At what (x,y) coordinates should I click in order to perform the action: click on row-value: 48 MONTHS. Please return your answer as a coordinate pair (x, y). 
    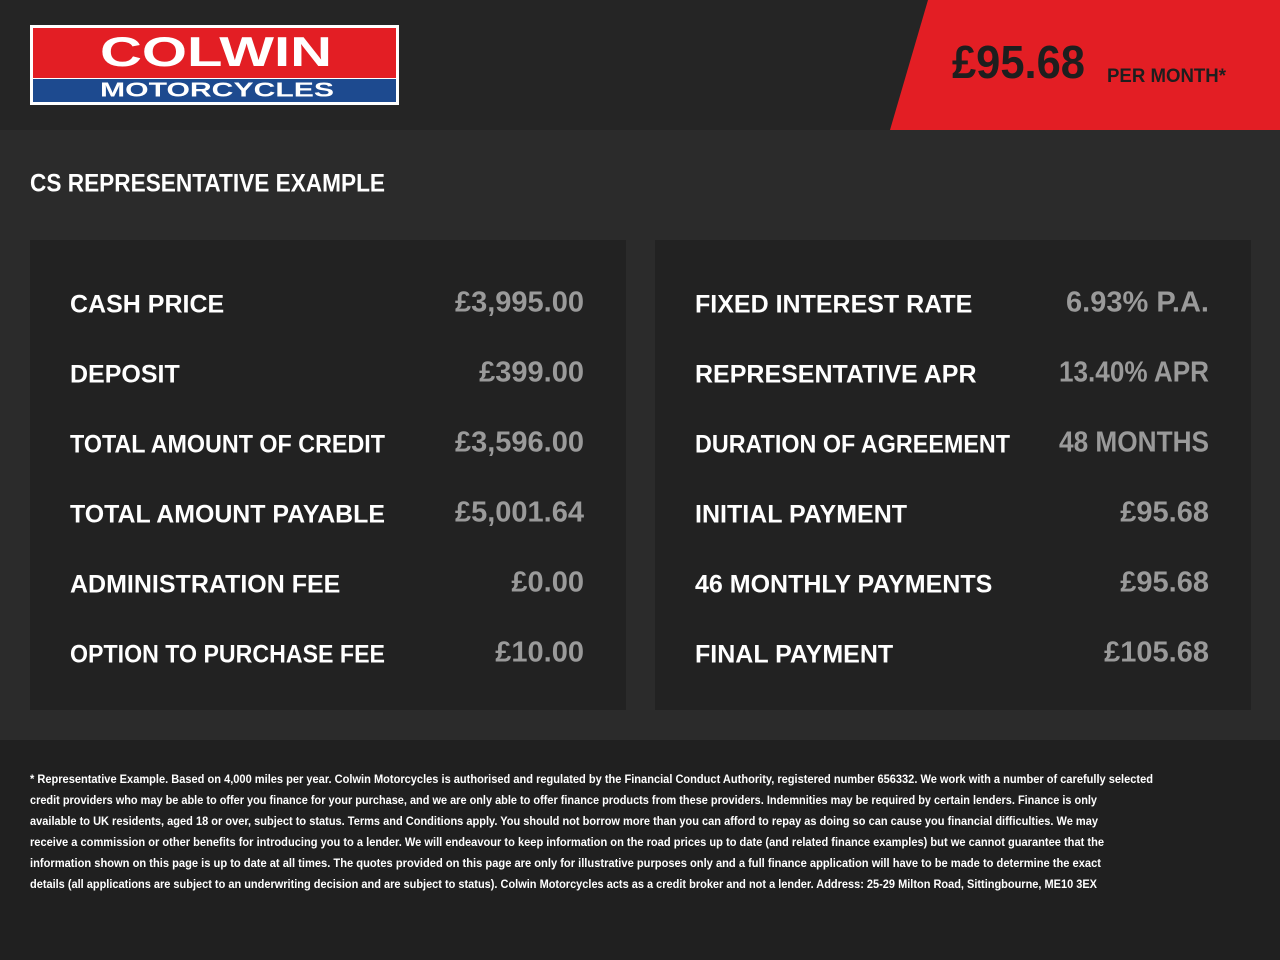
    Looking at the image, I should click on (1134, 443).